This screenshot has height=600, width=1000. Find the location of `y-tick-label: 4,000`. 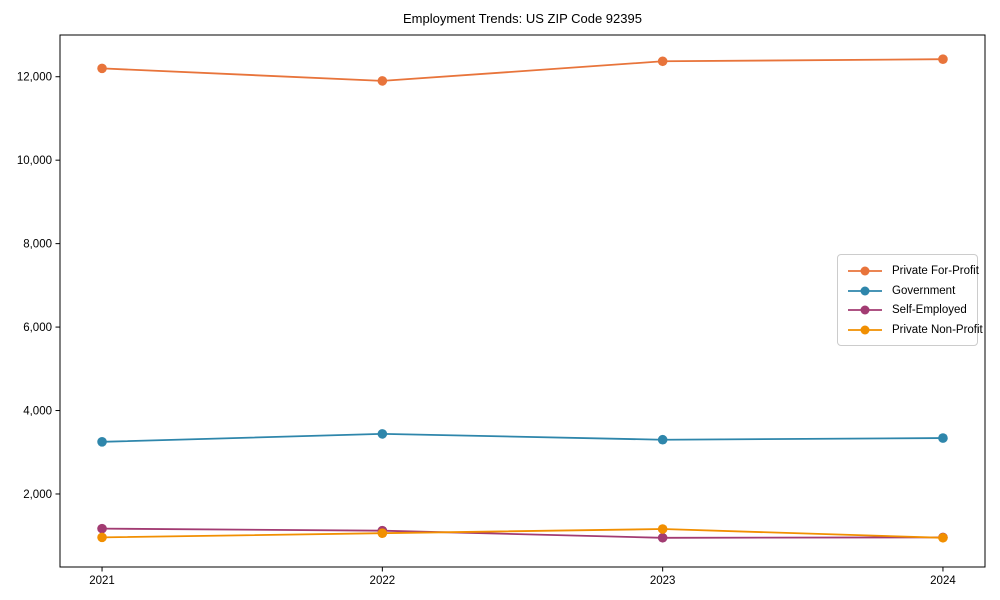

y-tick-label: 4,000 is located at coordinates (37, 412).